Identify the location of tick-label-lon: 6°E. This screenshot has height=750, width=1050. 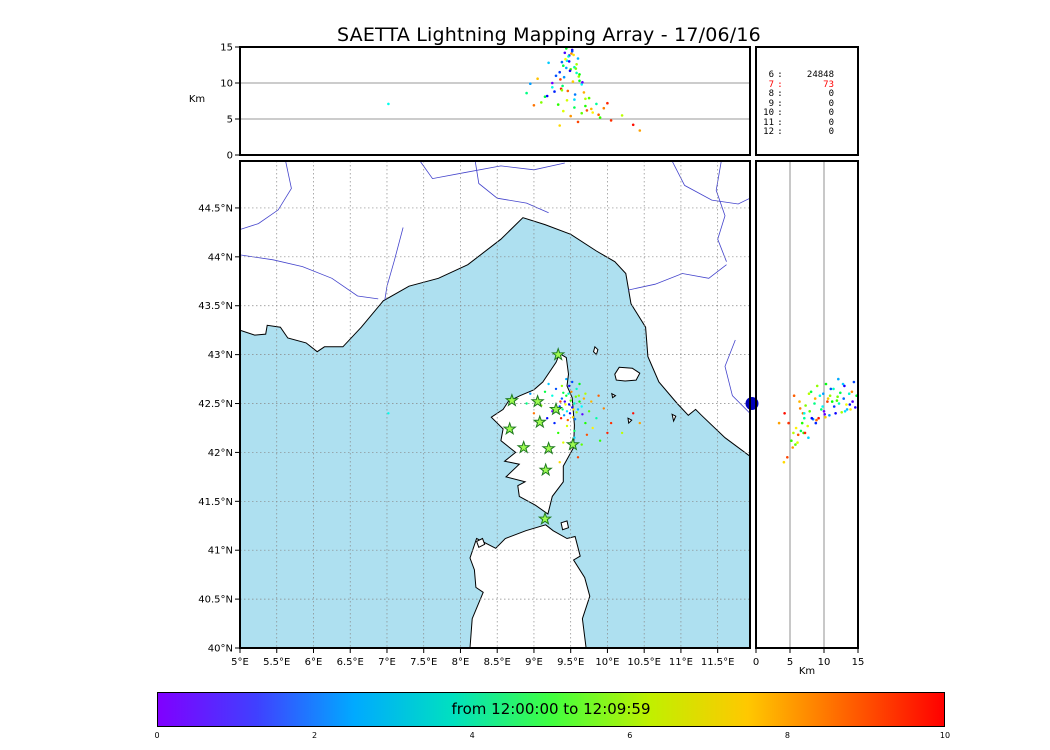
(314, 662).